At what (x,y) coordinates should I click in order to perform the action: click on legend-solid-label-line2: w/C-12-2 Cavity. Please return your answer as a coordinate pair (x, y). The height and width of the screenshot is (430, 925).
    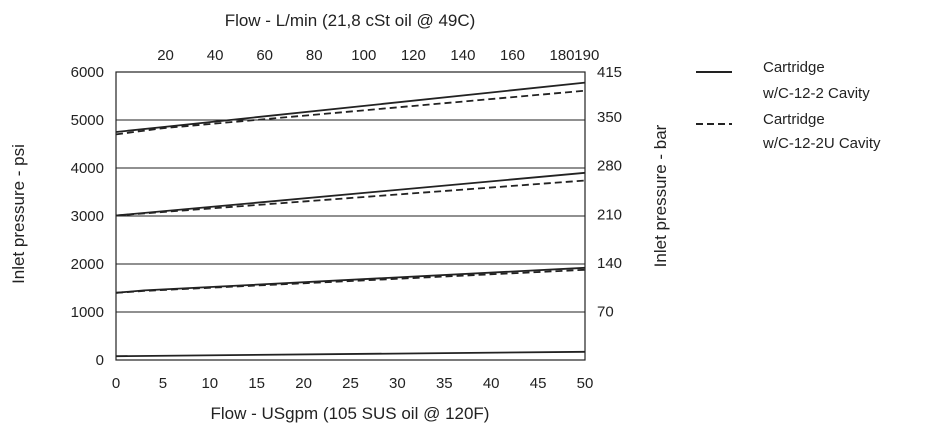
    Looking at the image, I should click on (816, 93).